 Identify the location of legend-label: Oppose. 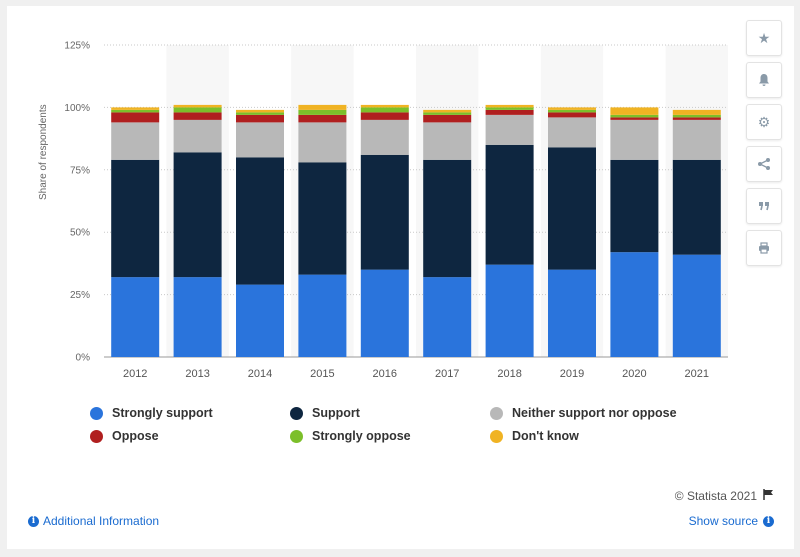
(135, 436).